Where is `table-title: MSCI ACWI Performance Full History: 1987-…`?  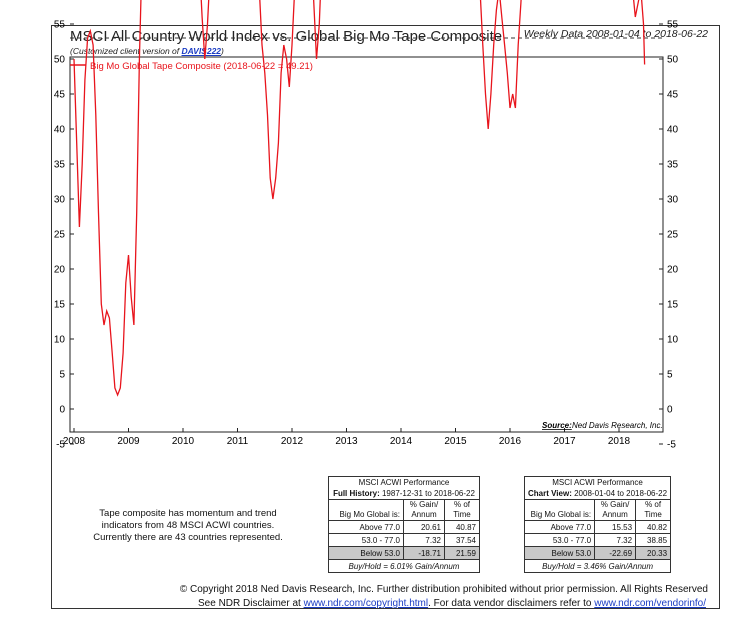
table-title: MSCI ACWI Performance Full History: 1987-… is located at coordinates (404, 488).